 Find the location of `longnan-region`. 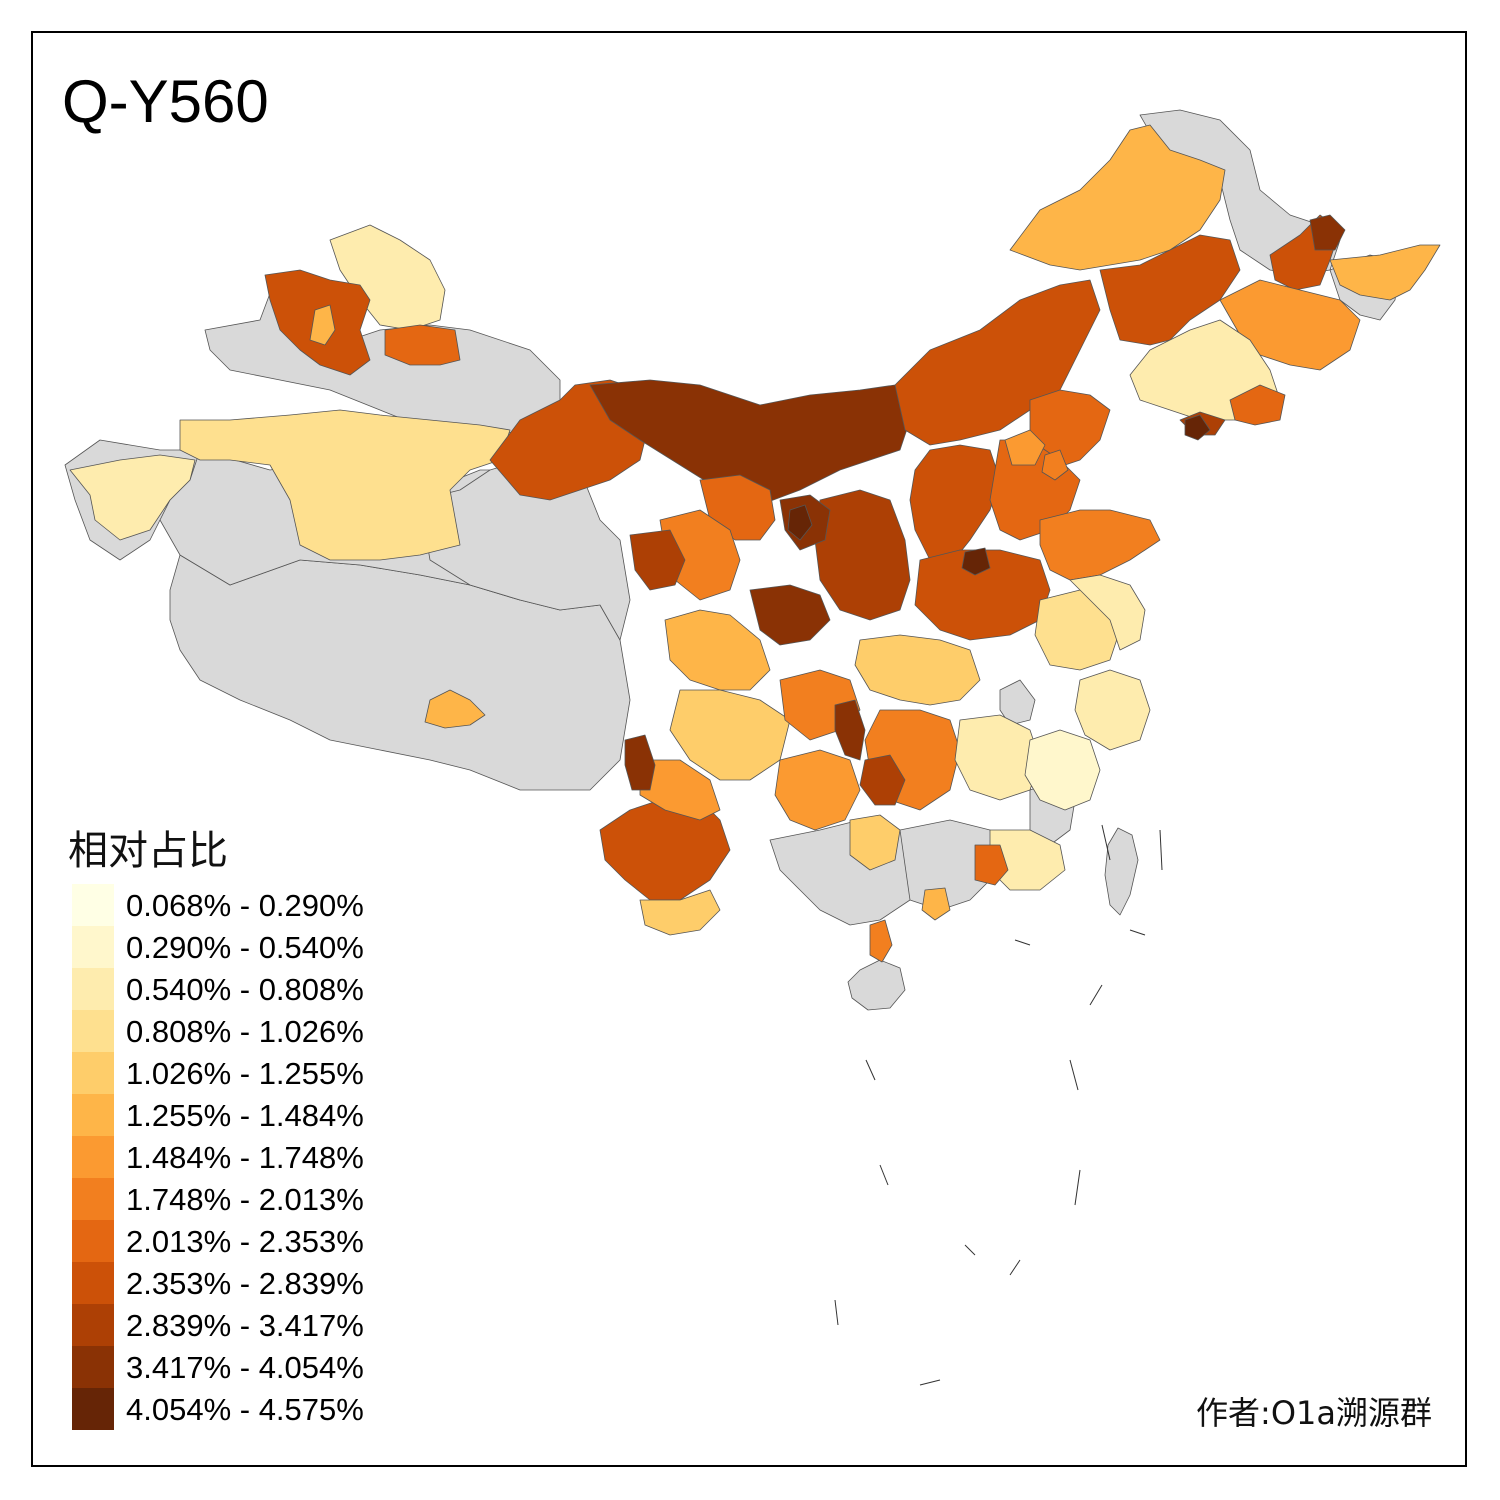

longnan-region is located at coordinates (790, 615).